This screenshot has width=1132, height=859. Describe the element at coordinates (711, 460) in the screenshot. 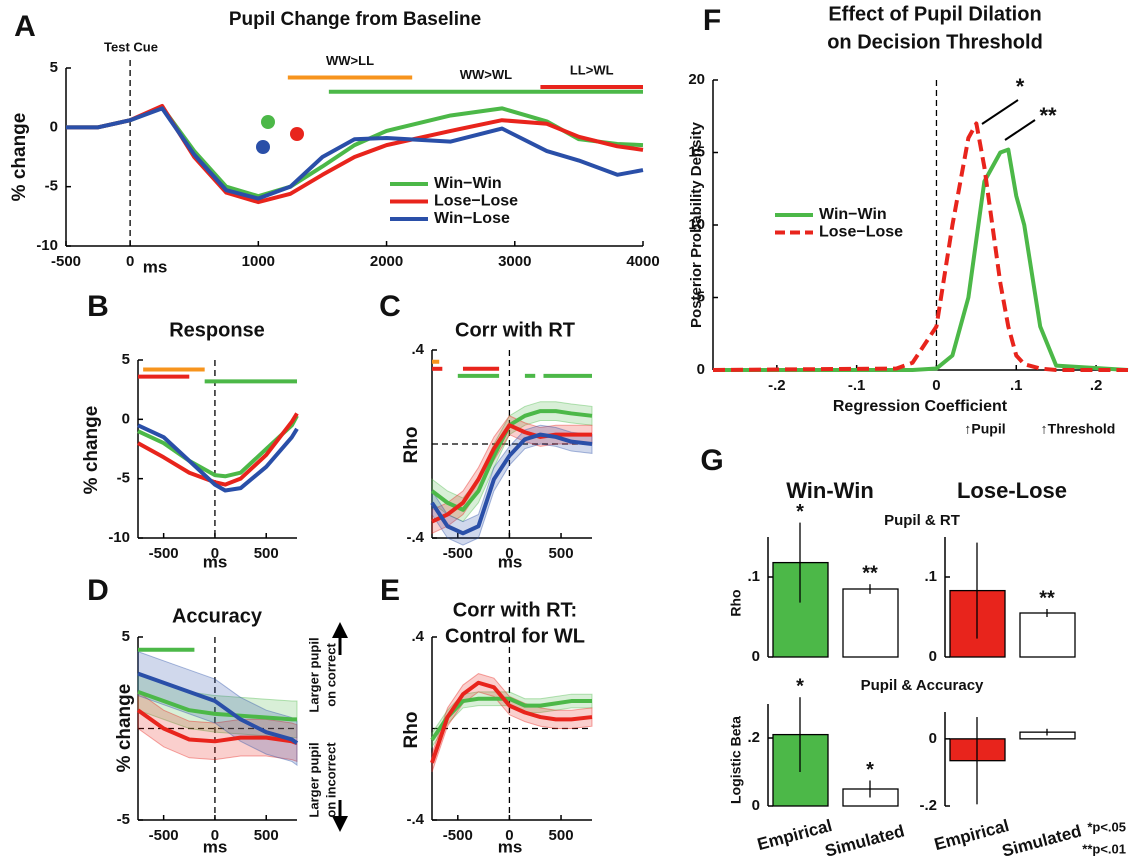

I see `panel-letter: G` at that location.